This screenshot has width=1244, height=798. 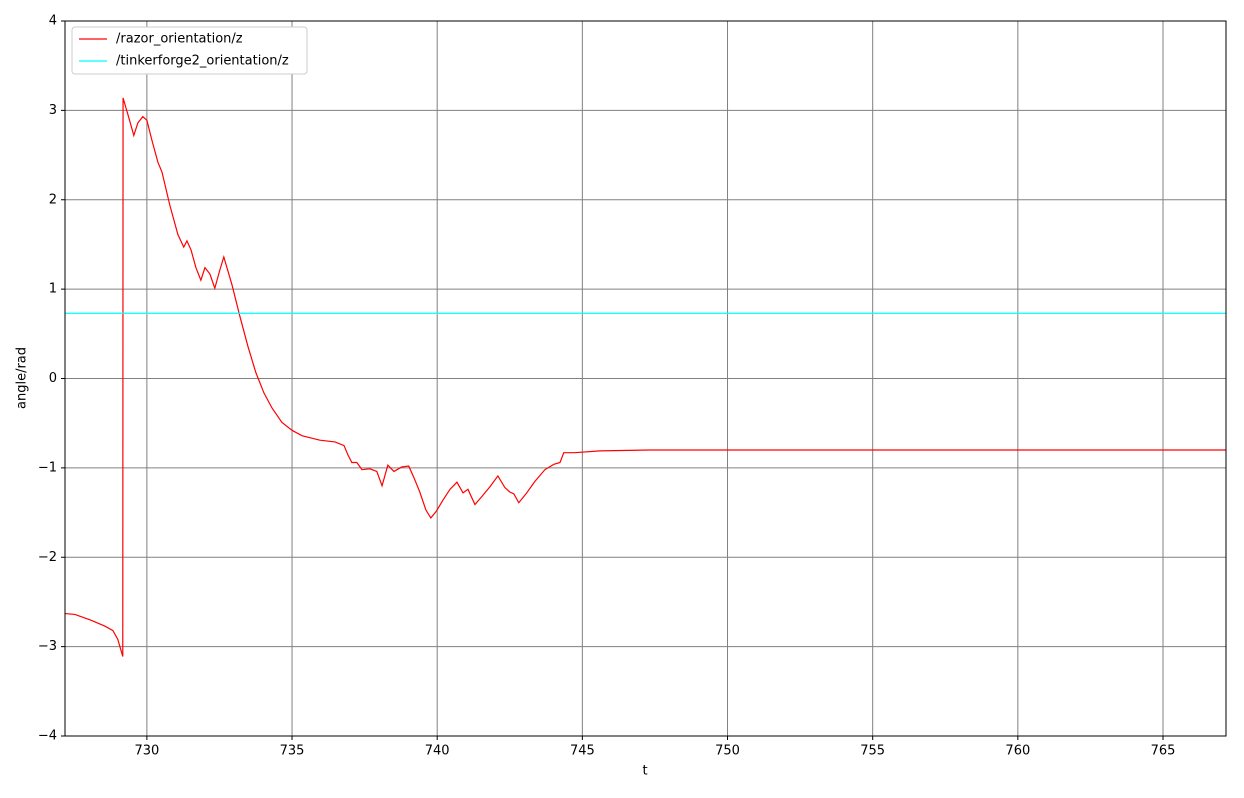 I want to click on legend-box, so click(x=189, y=50).